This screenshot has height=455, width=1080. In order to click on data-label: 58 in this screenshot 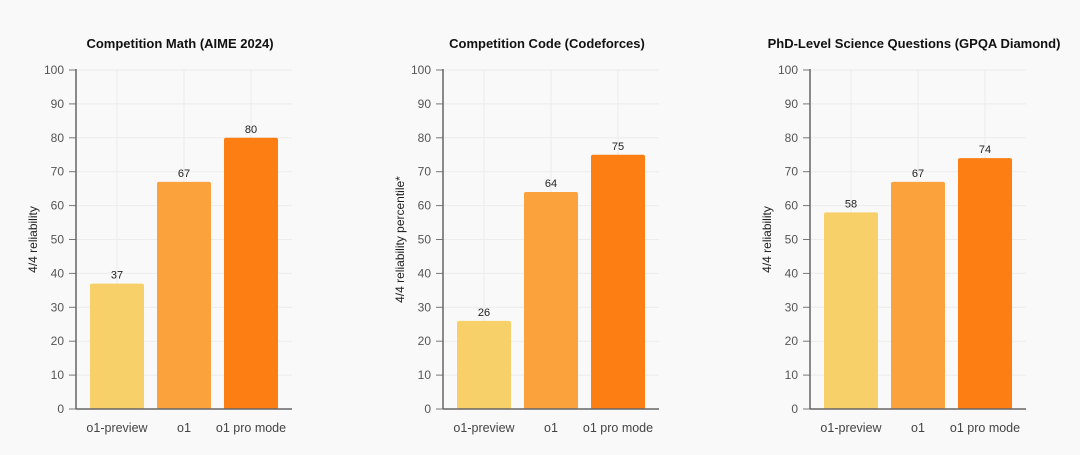, I will do `click(851, 204)`.